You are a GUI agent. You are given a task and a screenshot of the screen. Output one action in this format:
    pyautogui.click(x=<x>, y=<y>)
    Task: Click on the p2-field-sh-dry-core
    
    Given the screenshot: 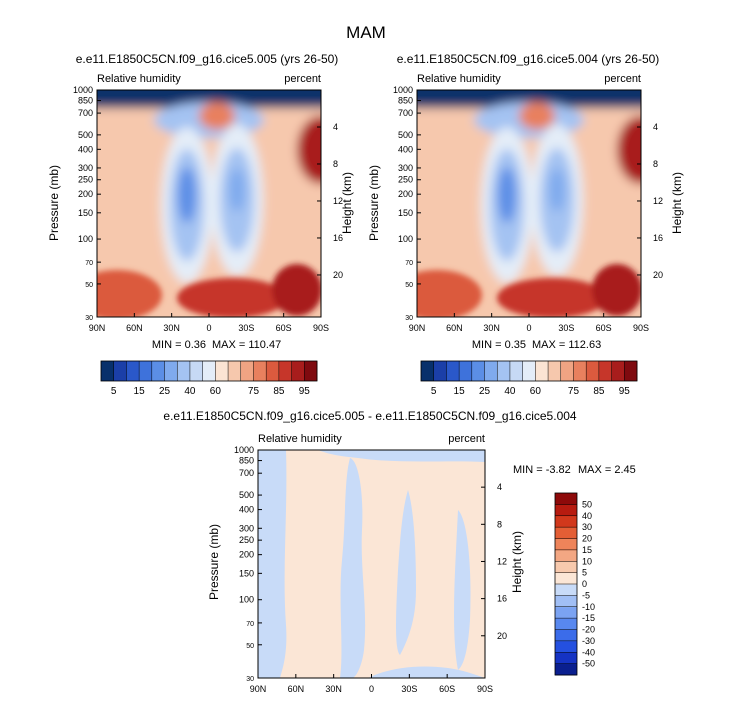 What is the action you would take?
    pyautogui.click(x=557, y=190)
    